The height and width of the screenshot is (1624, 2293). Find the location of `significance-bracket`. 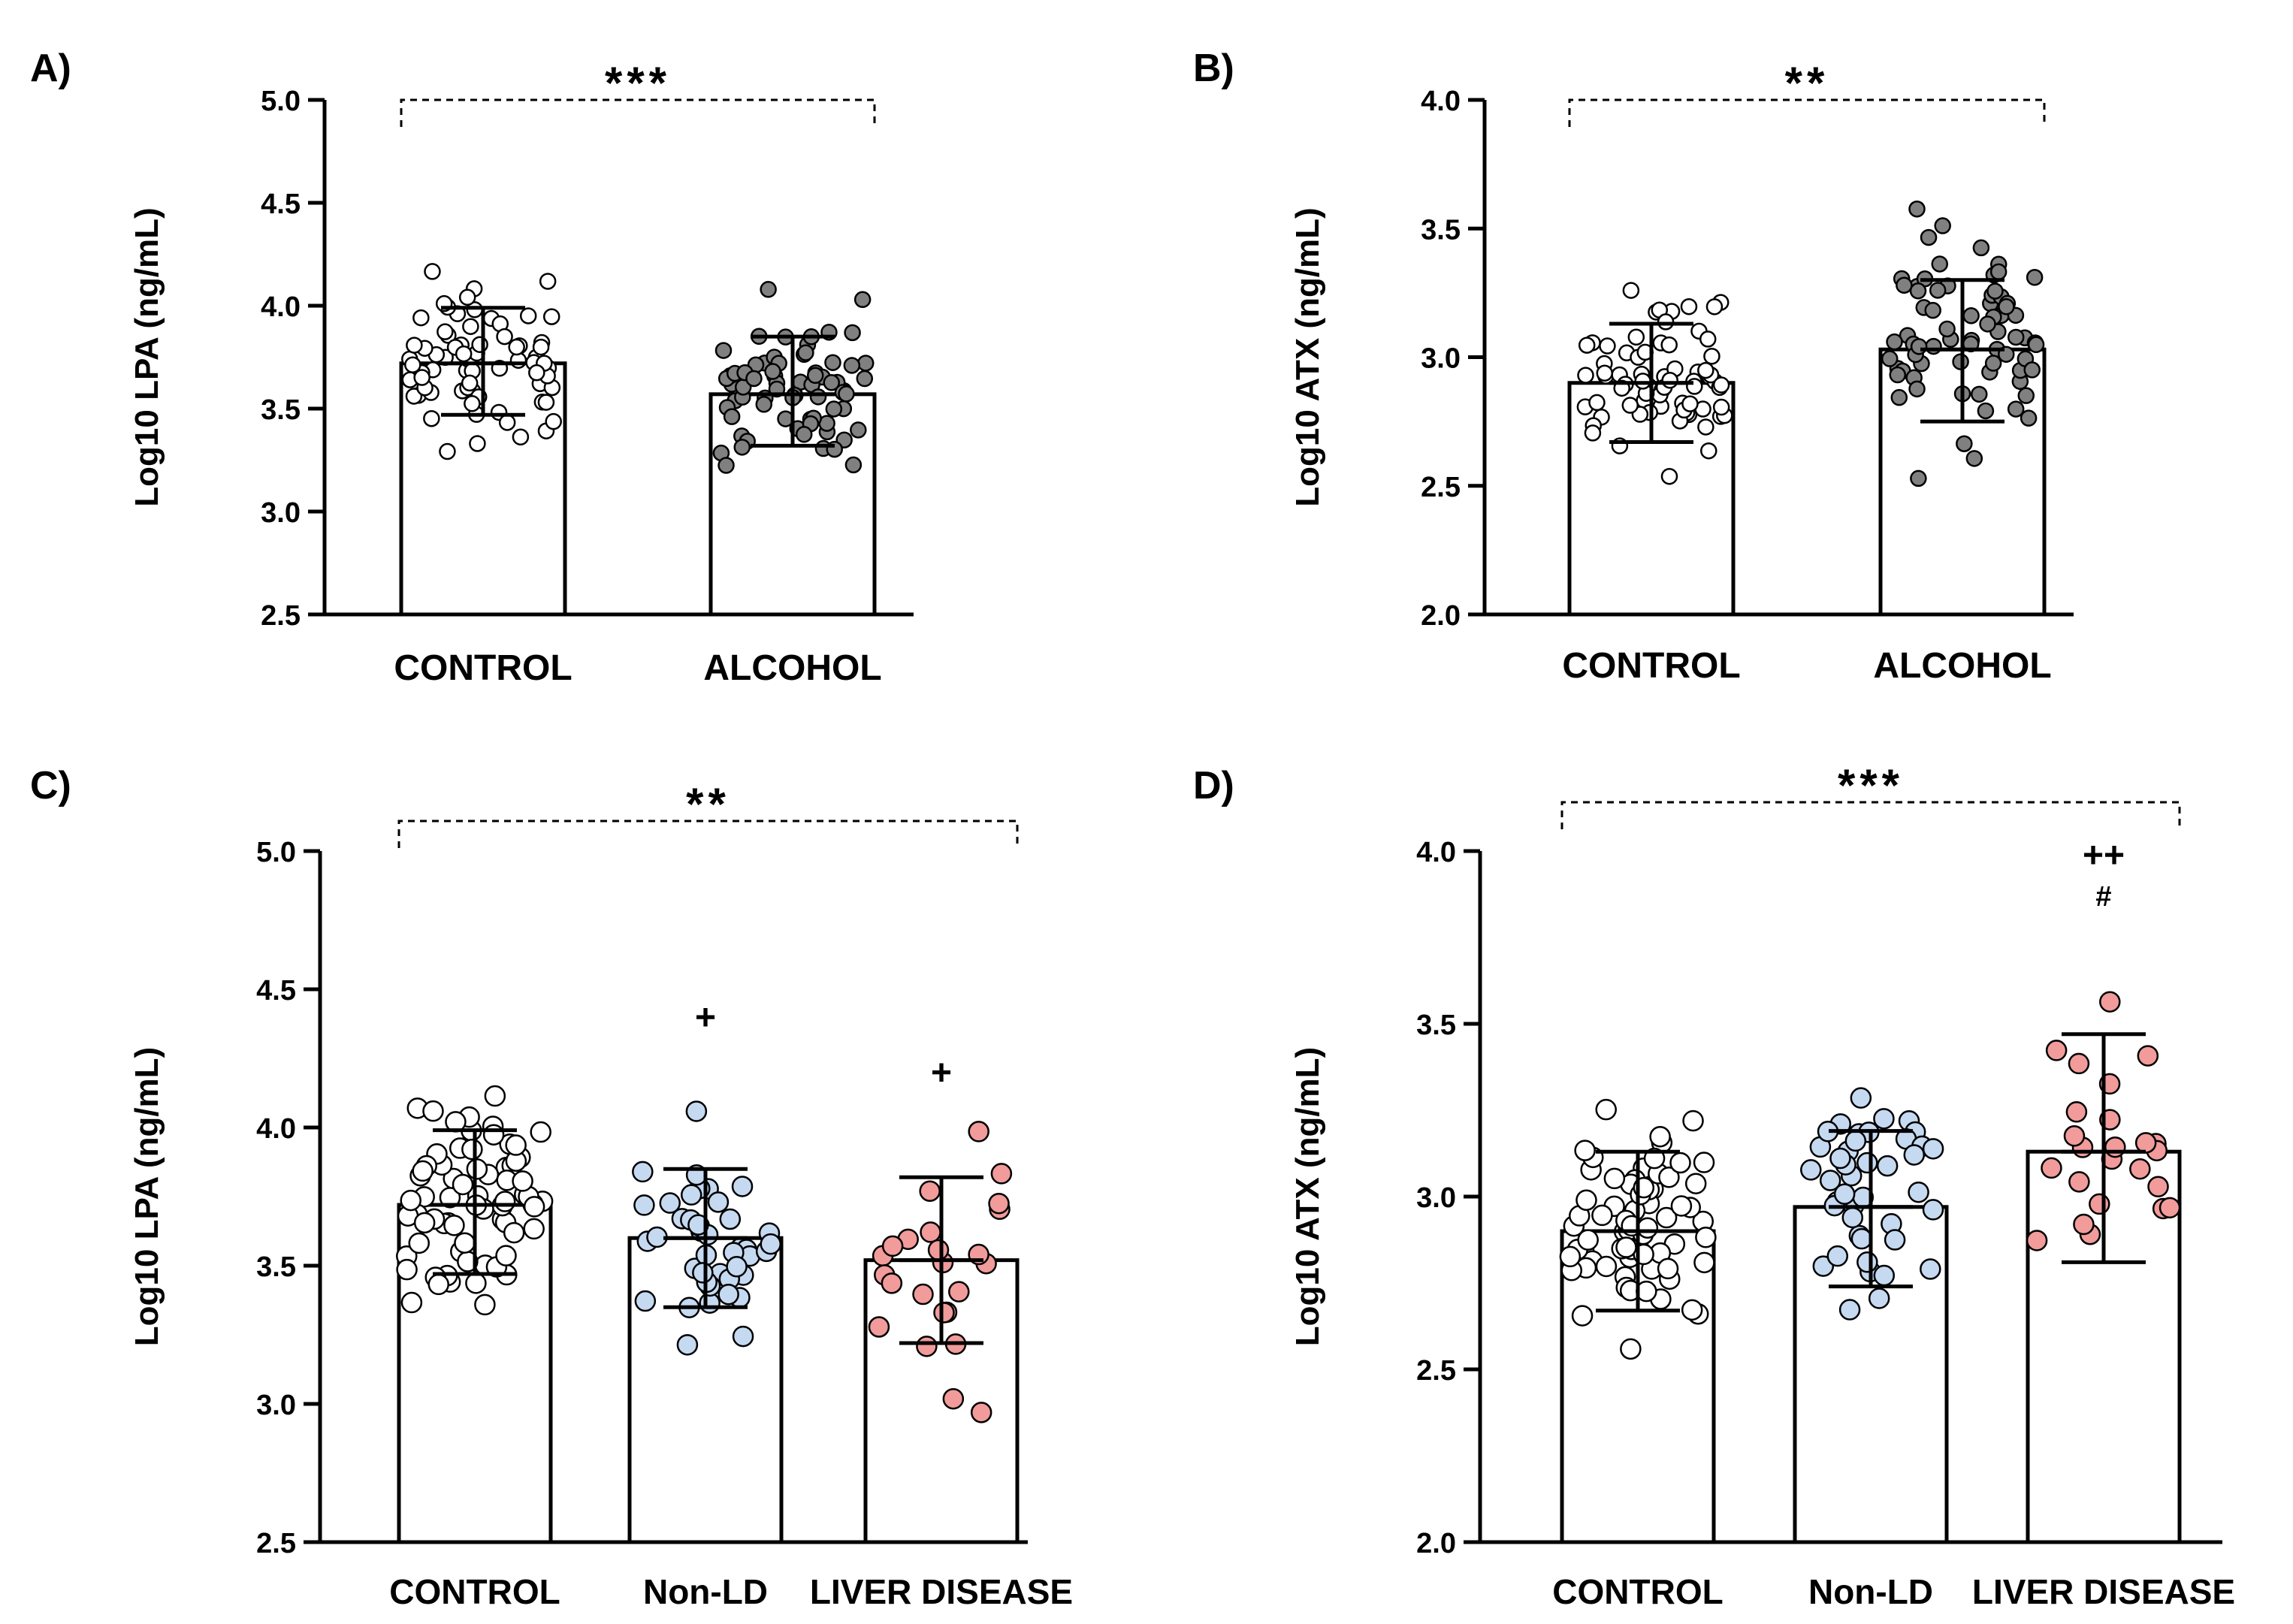

significance-bracket is located at coordinates (708, 834).